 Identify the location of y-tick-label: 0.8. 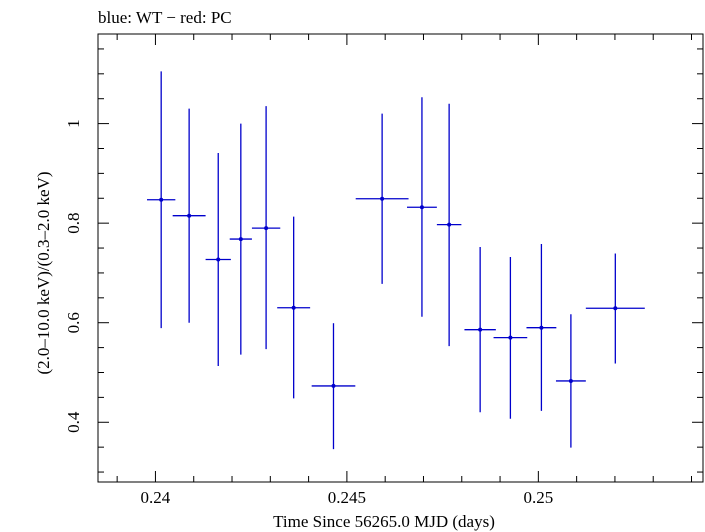
(73, 223).